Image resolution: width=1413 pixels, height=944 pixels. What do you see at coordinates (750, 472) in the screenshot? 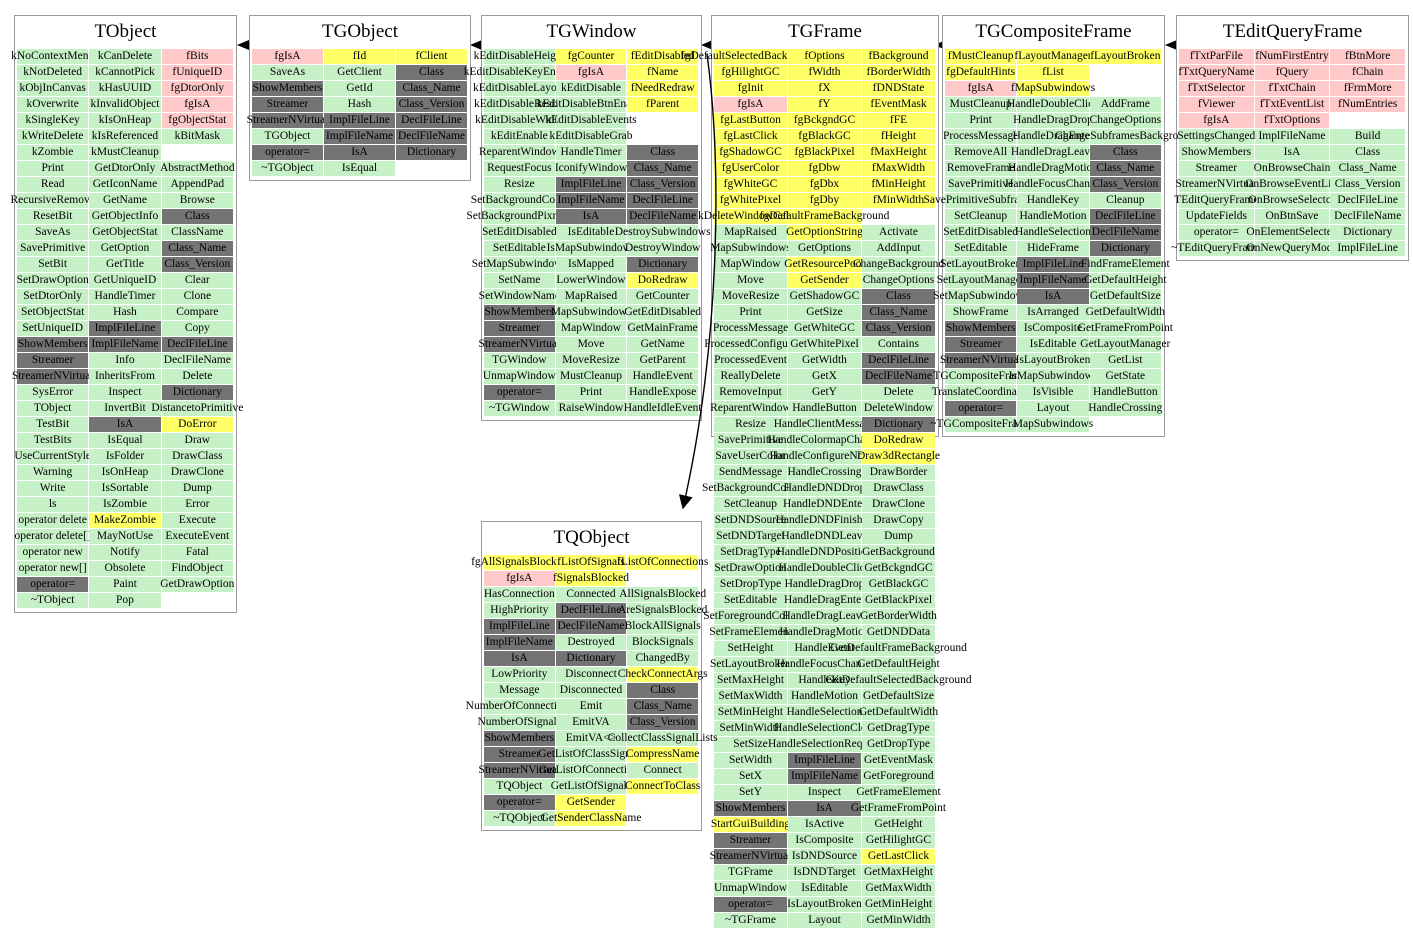
I see `member-cell: SendMessage` at bounding box center [750, 472].